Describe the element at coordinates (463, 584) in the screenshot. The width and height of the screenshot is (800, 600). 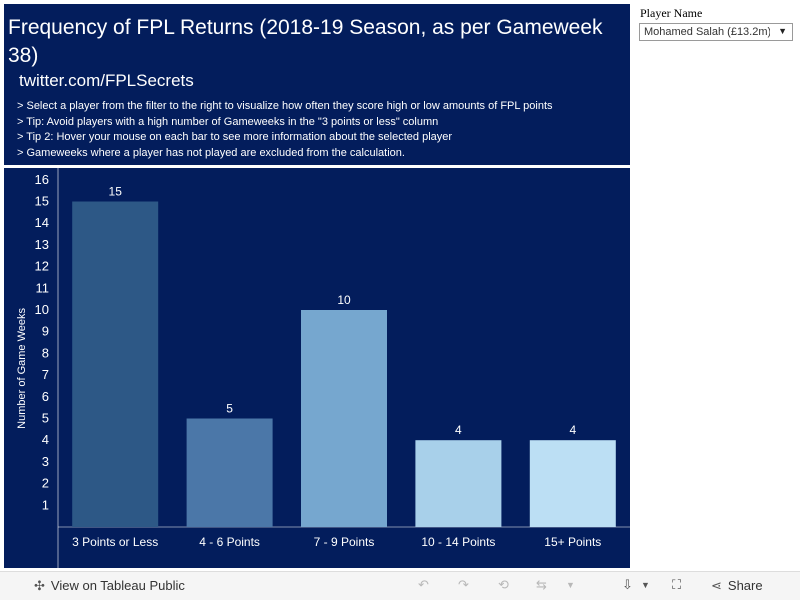
I see `redo-icon: ↷` at that location.